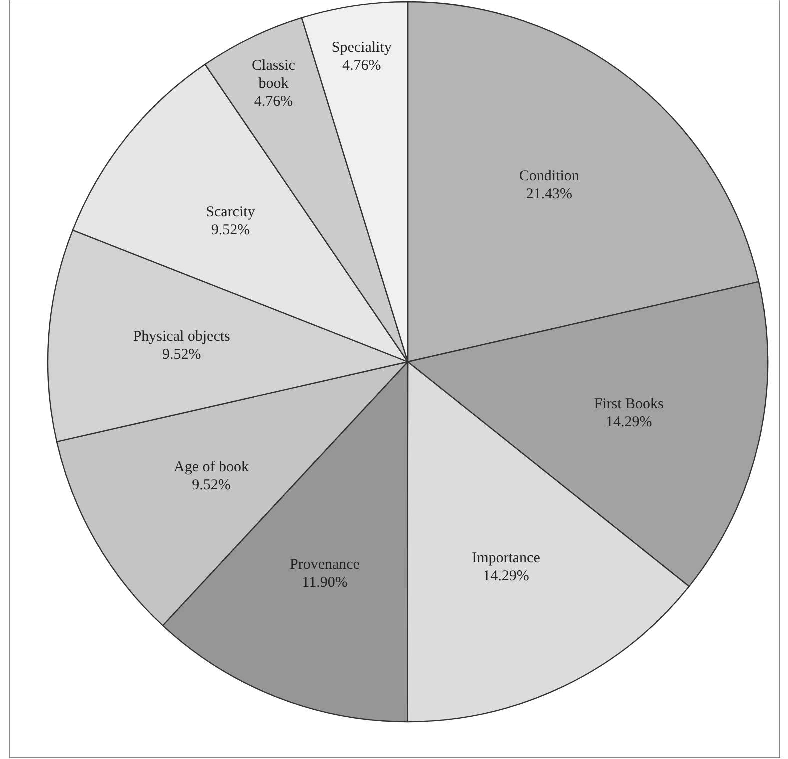 The width and height of the screenshot is (788, 759). I want to click on slice-label: Condition, so click(549, 176).